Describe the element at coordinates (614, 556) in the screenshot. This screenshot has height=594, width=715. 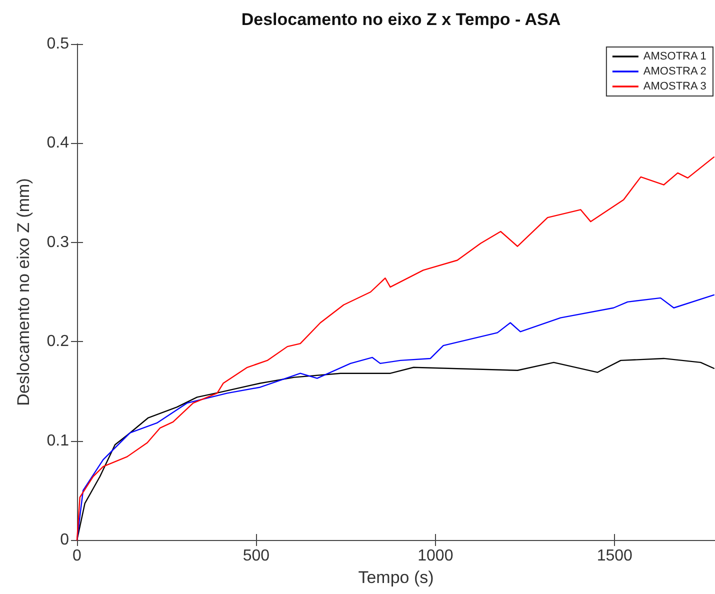
I see `x-tick-label: 1500` at that location.